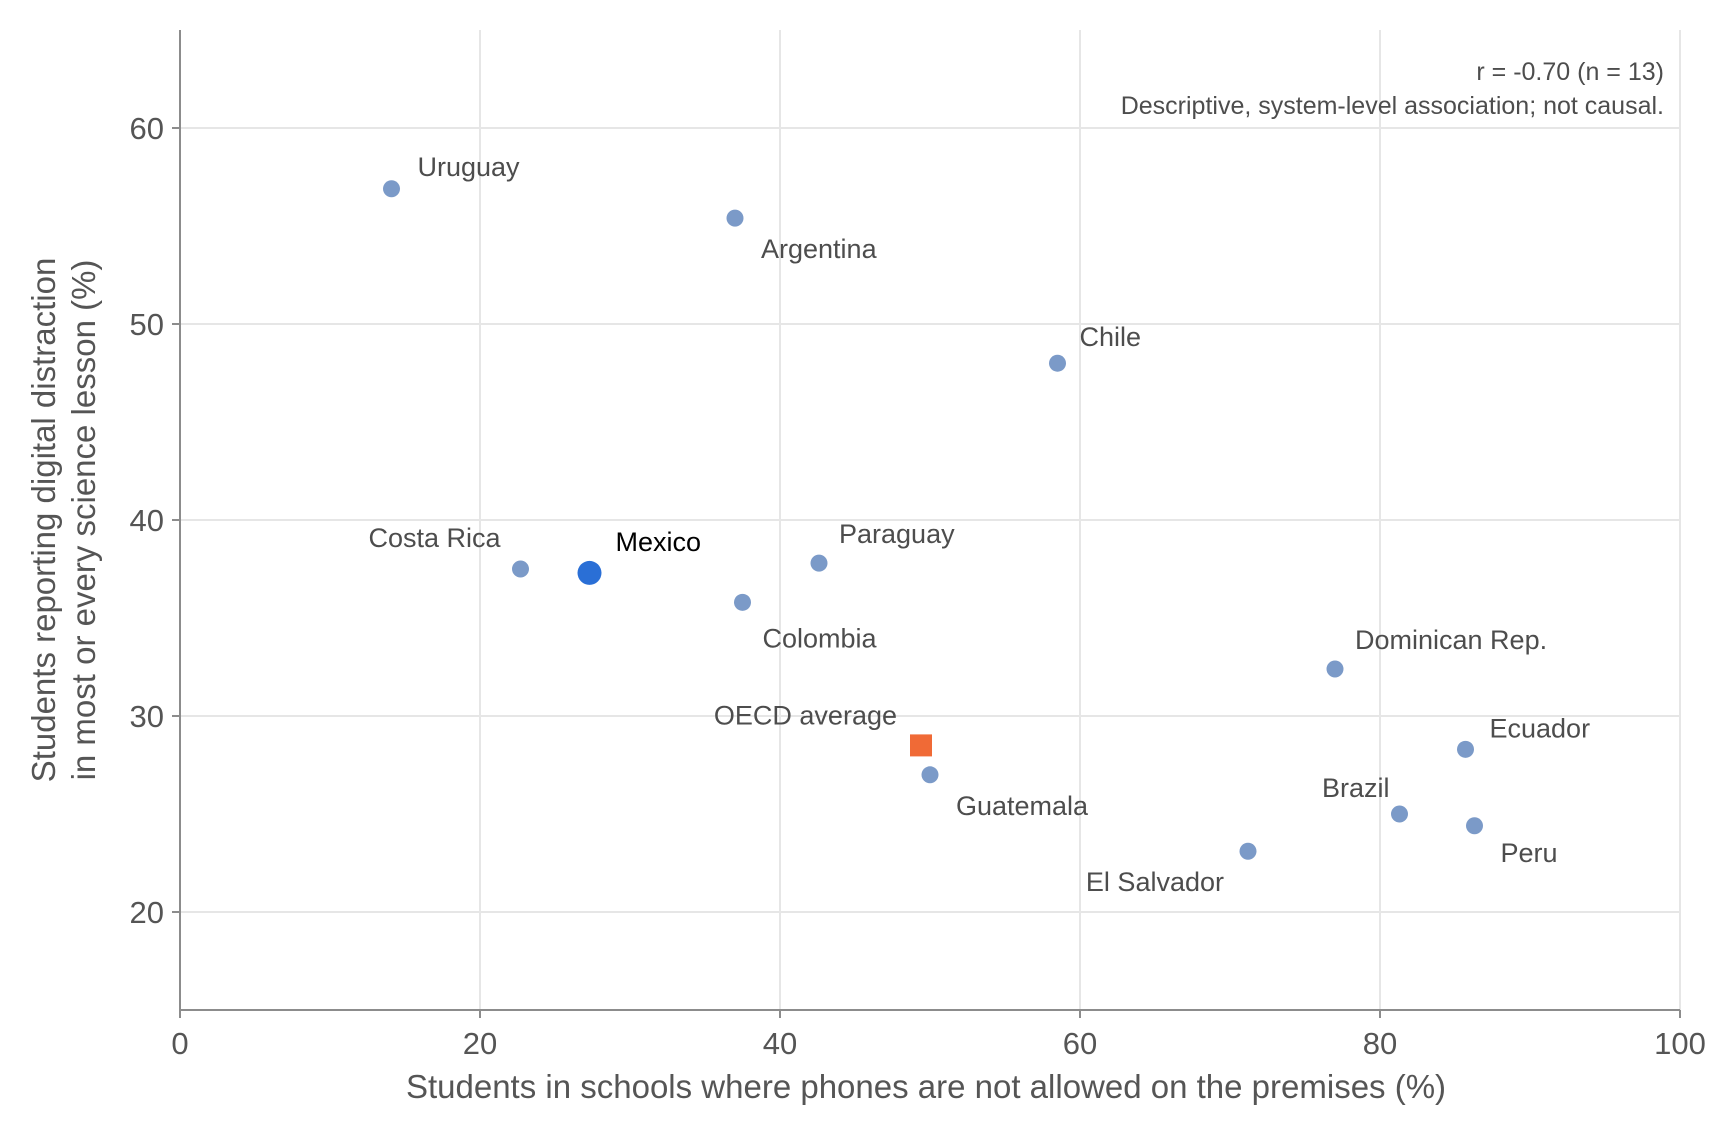 This screenshot has height=1130, width=1727. Describe the element at coordinates (819, 249) in the screenshot. I see `label-argentina: Argentina` at that location.